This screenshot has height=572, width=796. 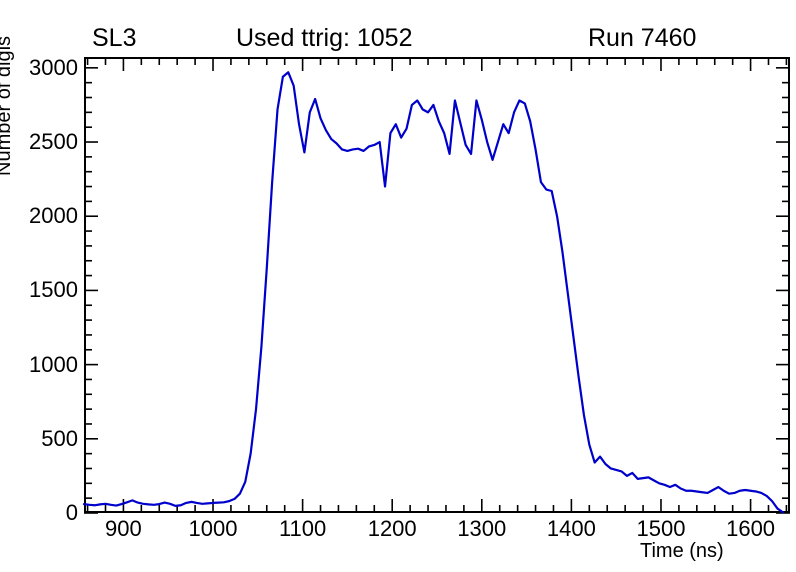 What do you see at coordinates (392, 528) in the screenshot?
I see `x-axis-tick-label: 1200` at bounding box center [392, 528].